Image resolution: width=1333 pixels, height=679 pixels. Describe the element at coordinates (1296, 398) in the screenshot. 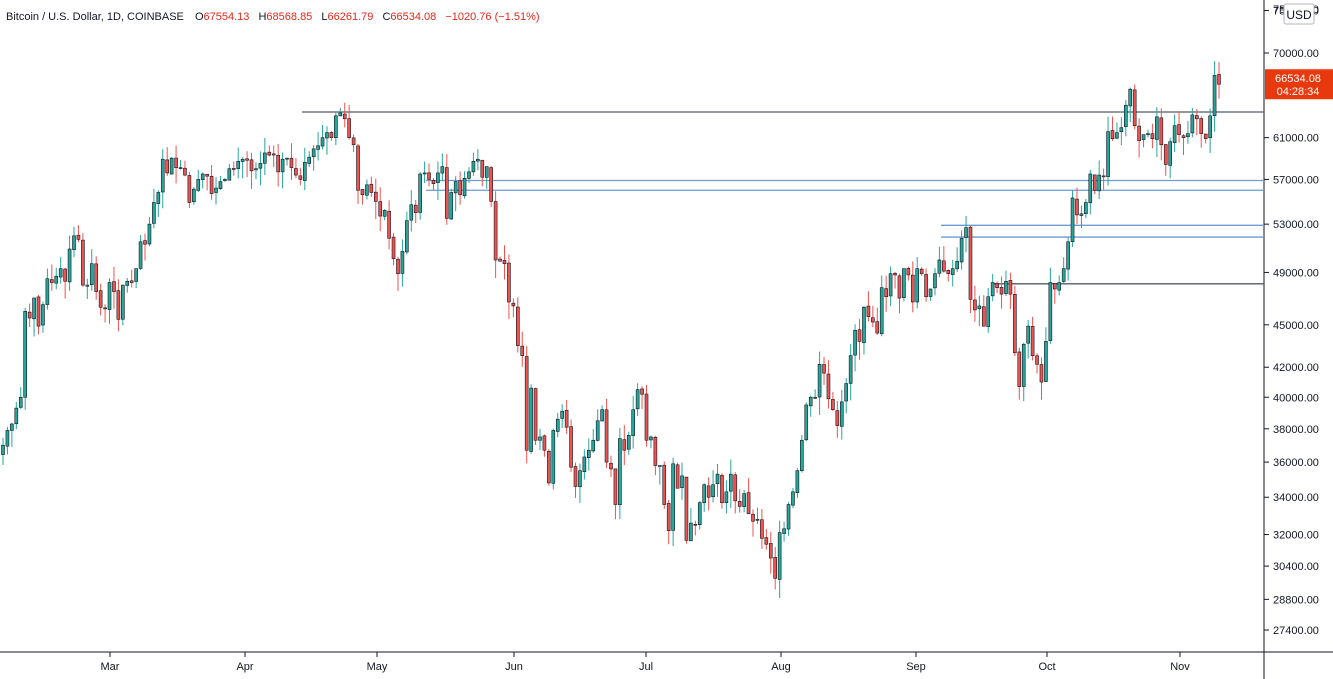

I see `y-tick-label: 40000.00` at that location.